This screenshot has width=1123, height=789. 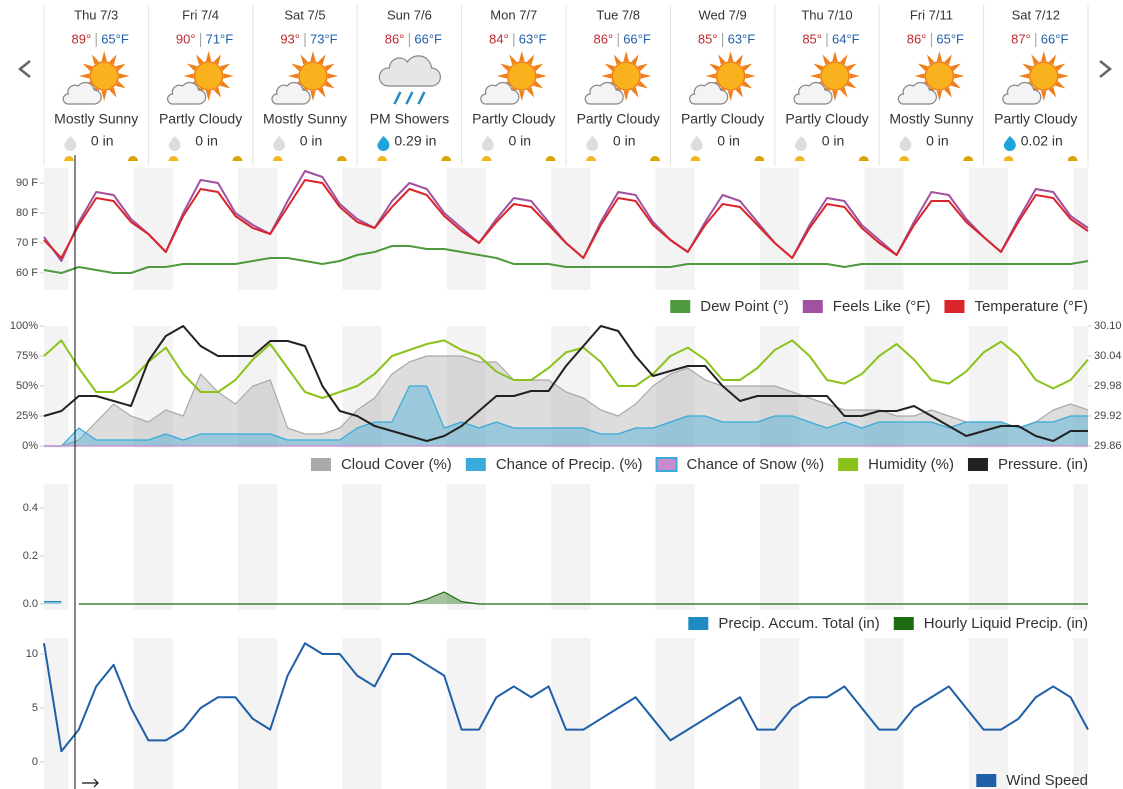 I want to click on day-label: Sat 7/12, so click(x=1036, y=14).